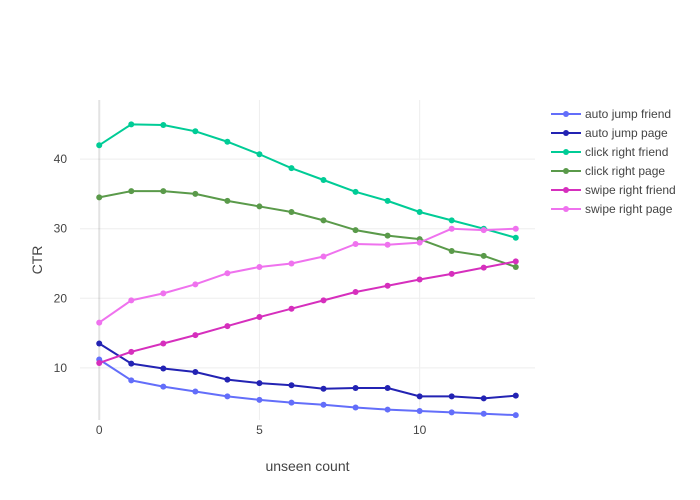  Describe the element at coordinates (626, 133) in the screenshot. I see `legend-label: auto jump page` at that location.